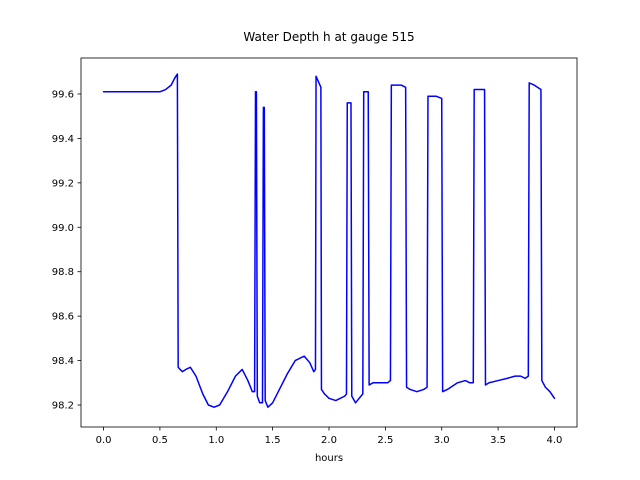 The width and height of the screenshot is (640, 480). What do you see at coordinates (63, 228) in the screenshot?
I see `y-tick-label: 99.0` at bounding box center [63, 228].